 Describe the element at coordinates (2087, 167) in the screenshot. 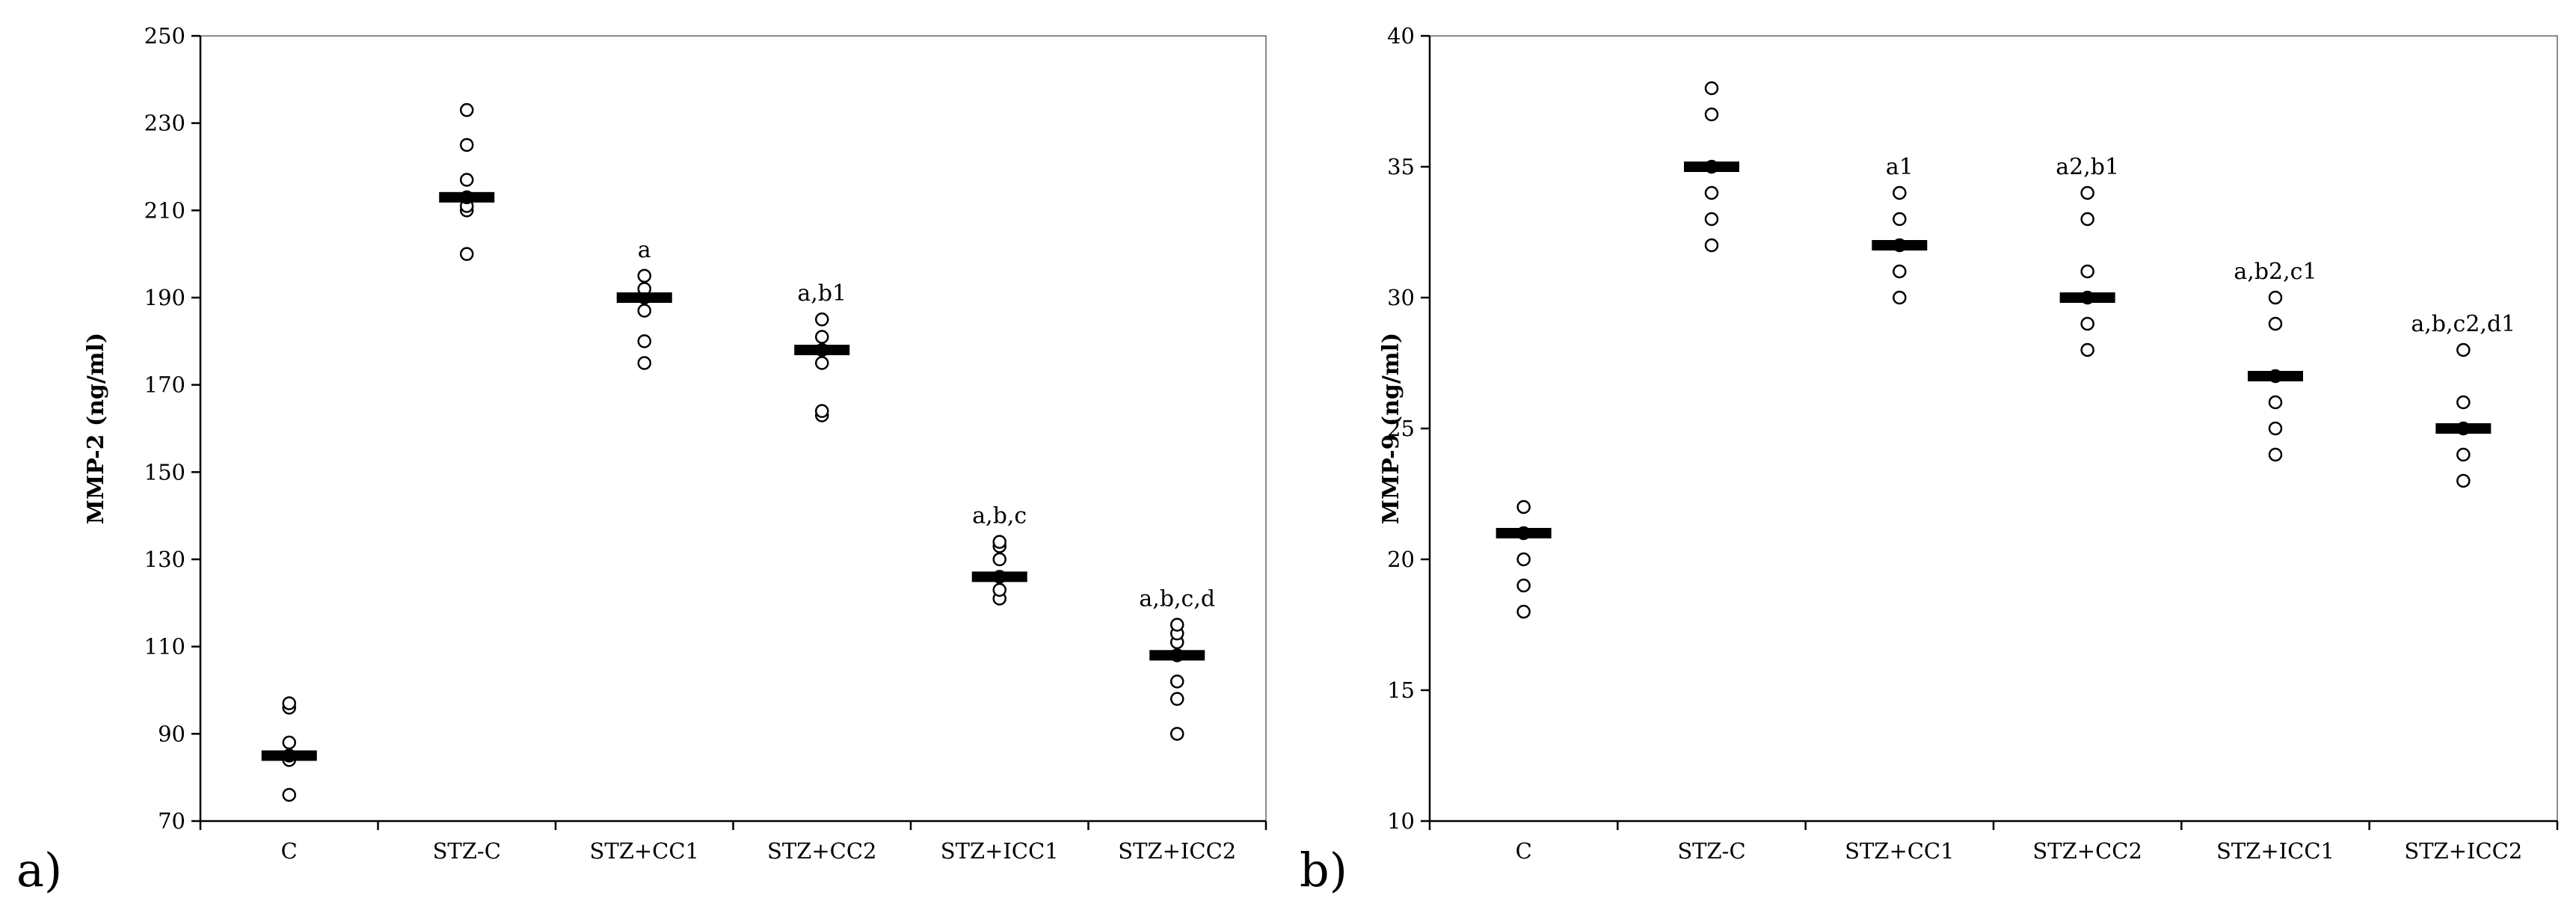

I see `chart1-significance-label: a2,b1` at that location.